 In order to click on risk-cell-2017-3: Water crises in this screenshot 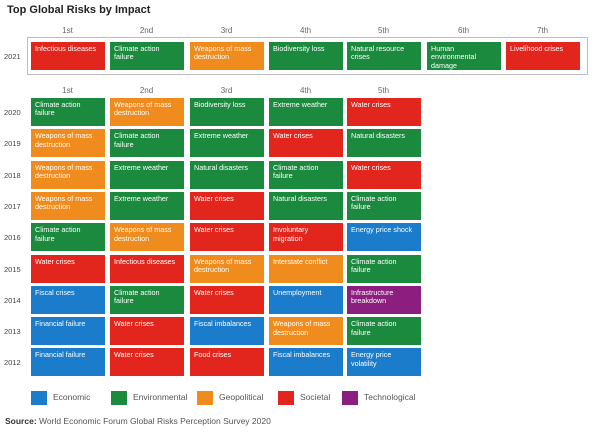, I will do `click(227, 205)`.